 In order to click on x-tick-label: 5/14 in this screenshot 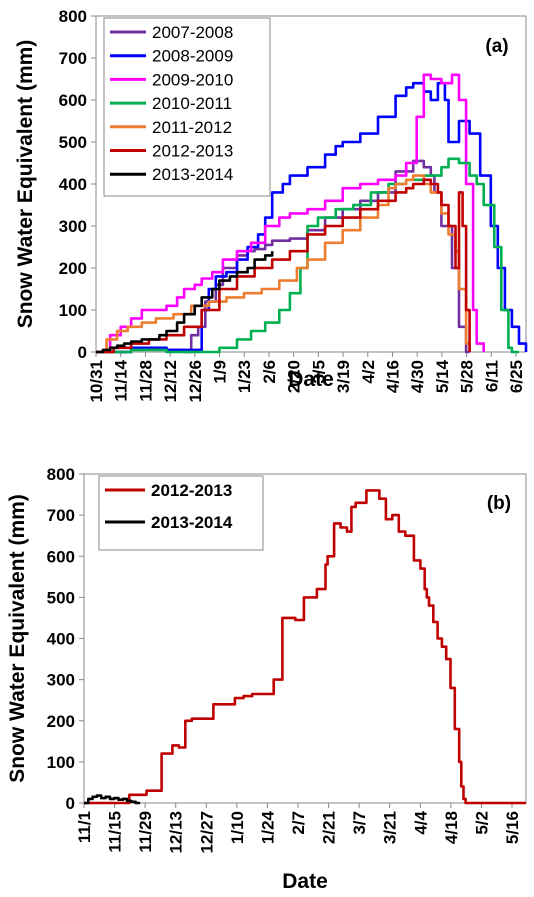, I will do `click(442, 376)`.